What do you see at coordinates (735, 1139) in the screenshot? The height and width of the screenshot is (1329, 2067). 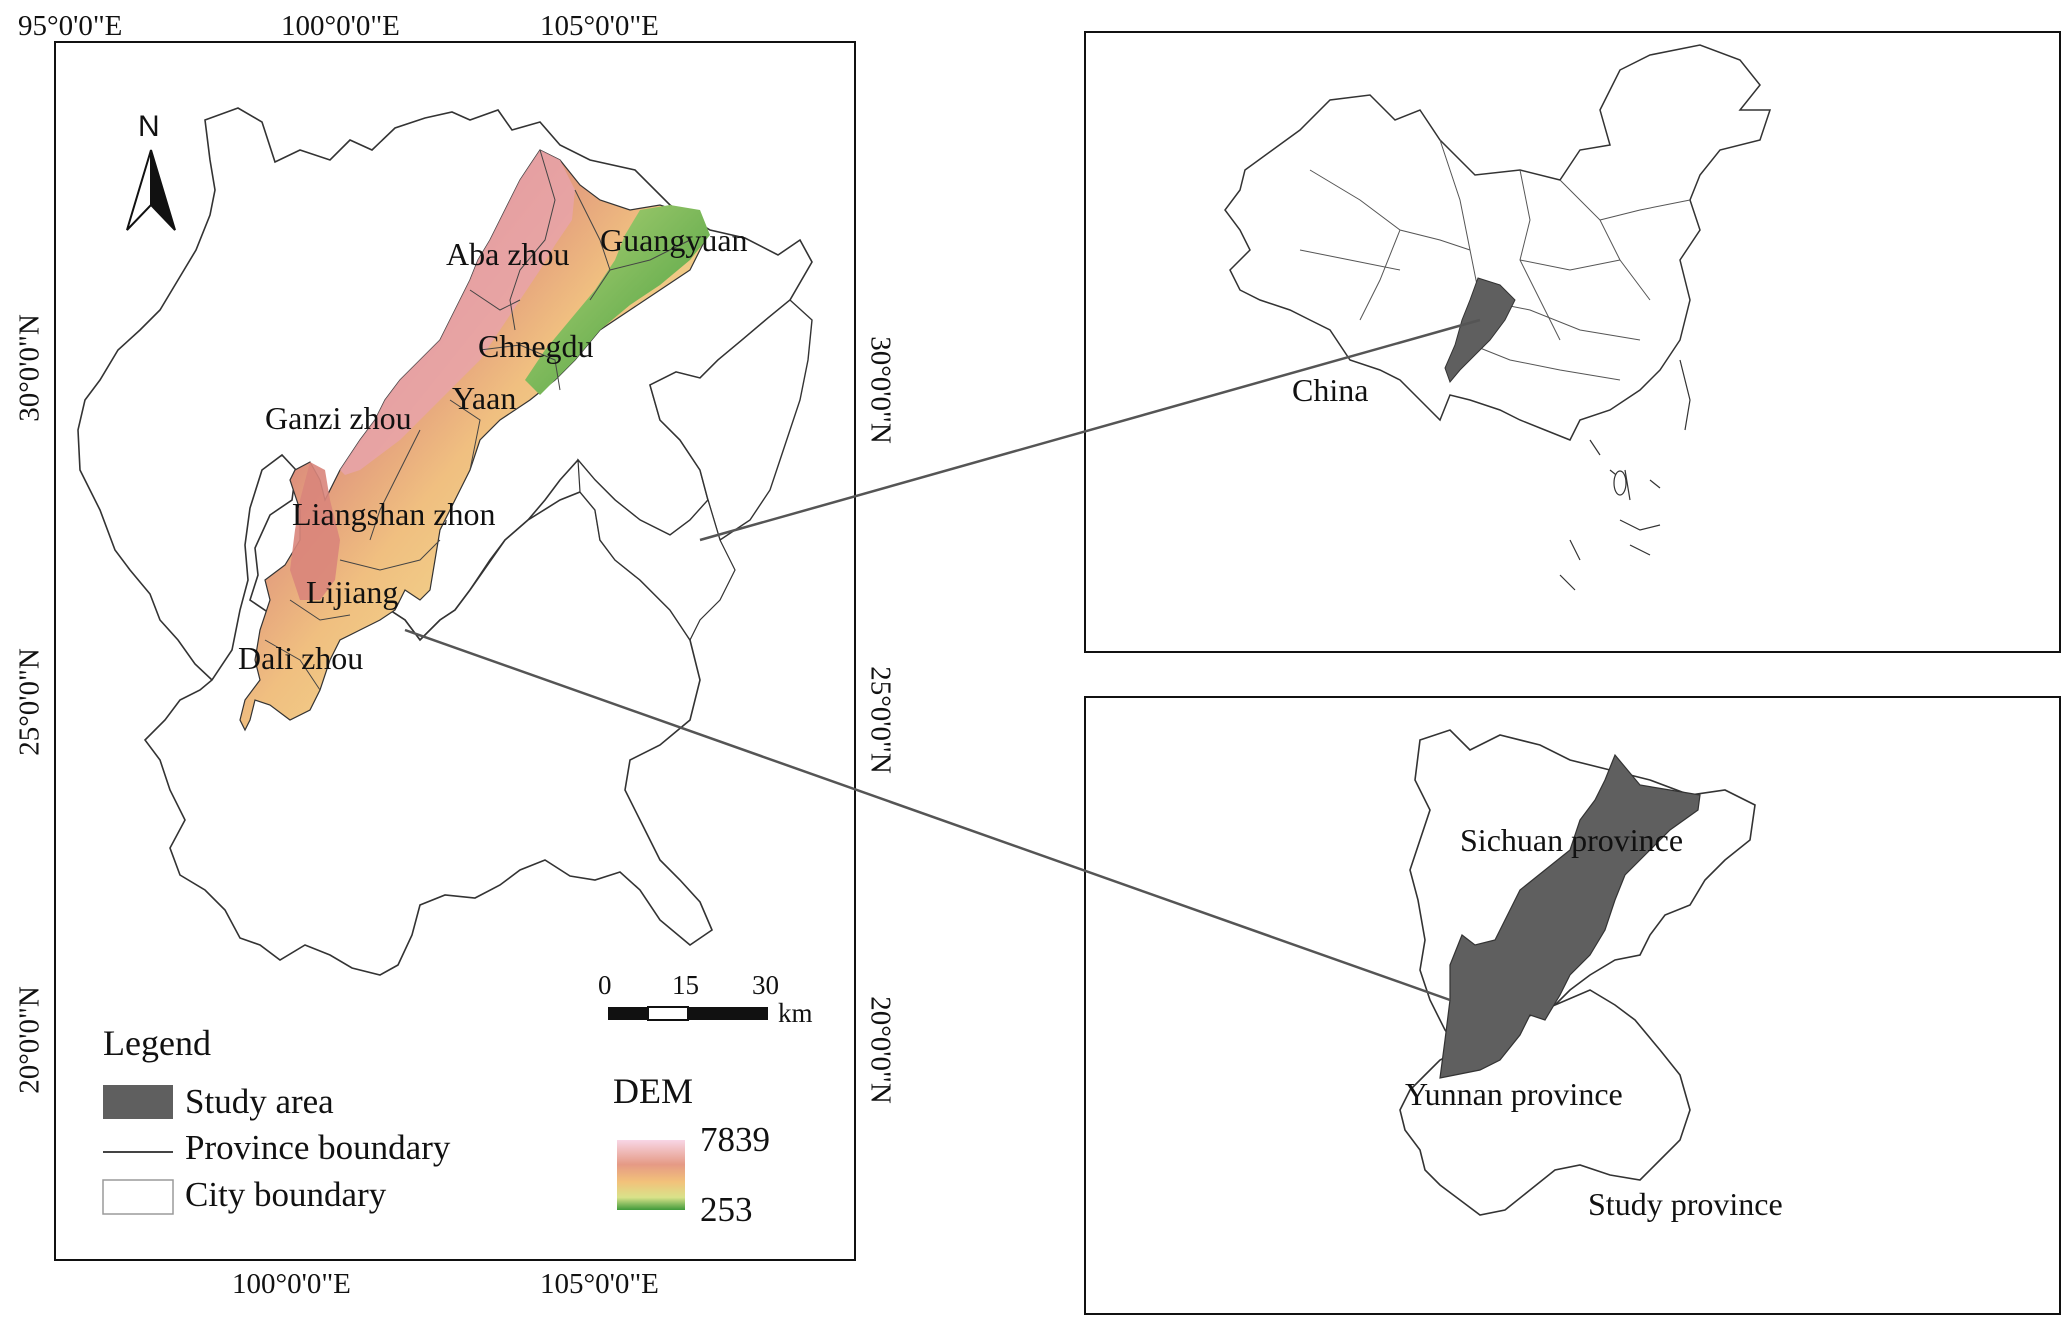 I see `dem-max-value: 7839` at bounding box center [735, 1139].